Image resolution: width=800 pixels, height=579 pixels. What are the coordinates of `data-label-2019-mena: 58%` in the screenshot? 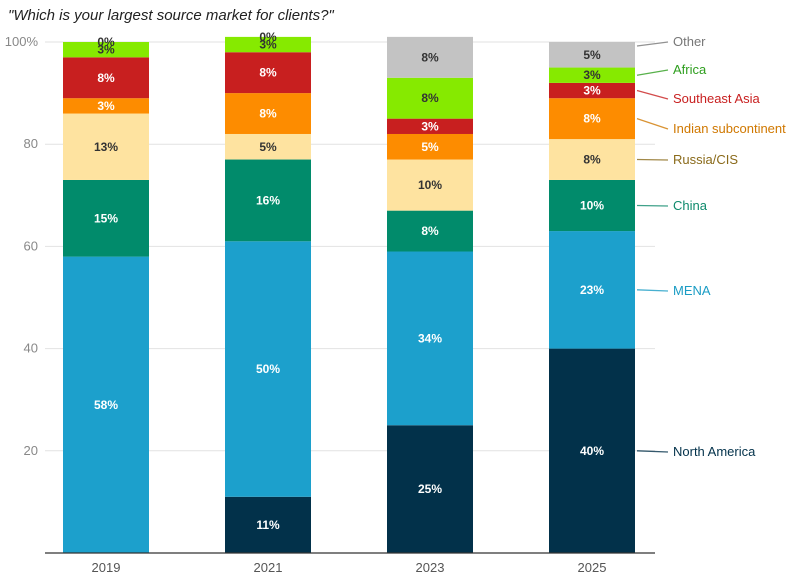 It's located at (106, 405).